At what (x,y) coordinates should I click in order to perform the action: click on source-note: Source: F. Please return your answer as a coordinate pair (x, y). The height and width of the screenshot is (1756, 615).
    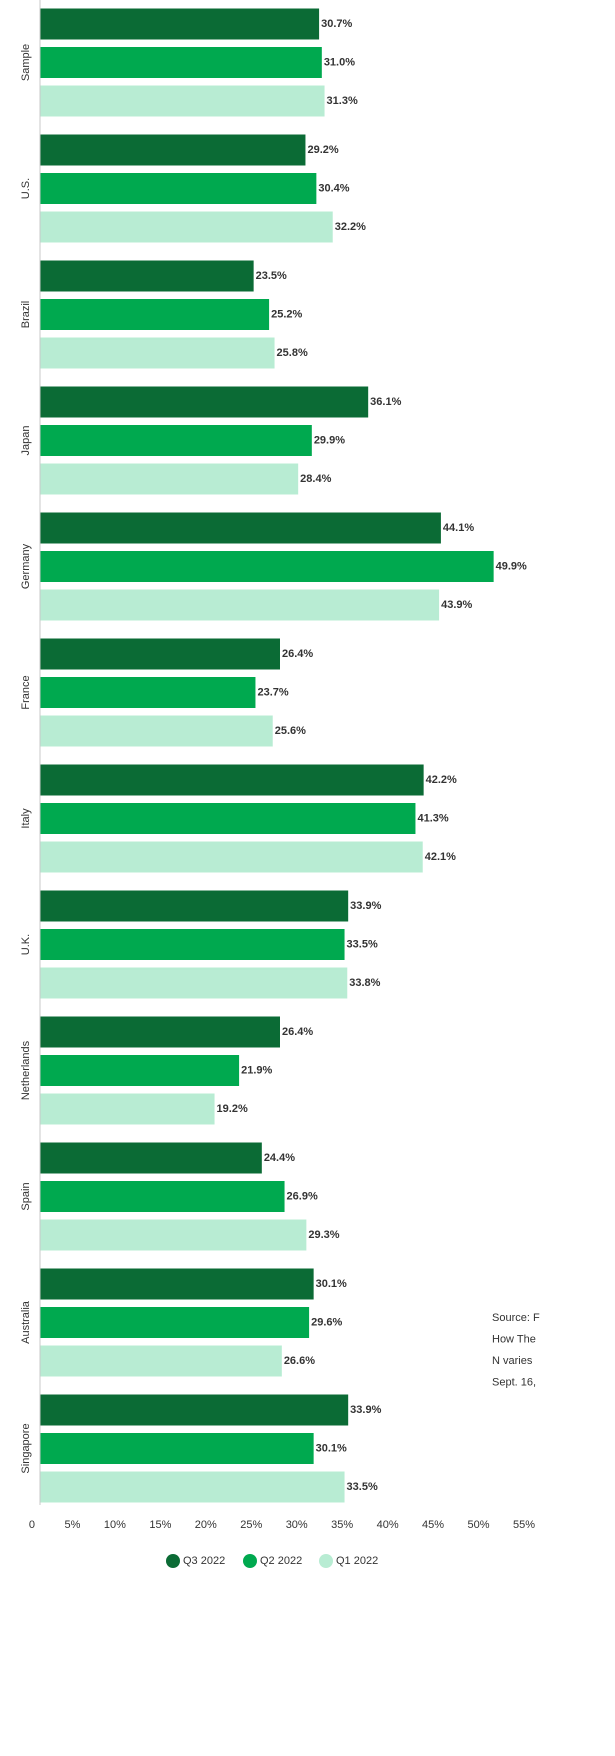
    Looking at the image, I should click on (516, 1318).